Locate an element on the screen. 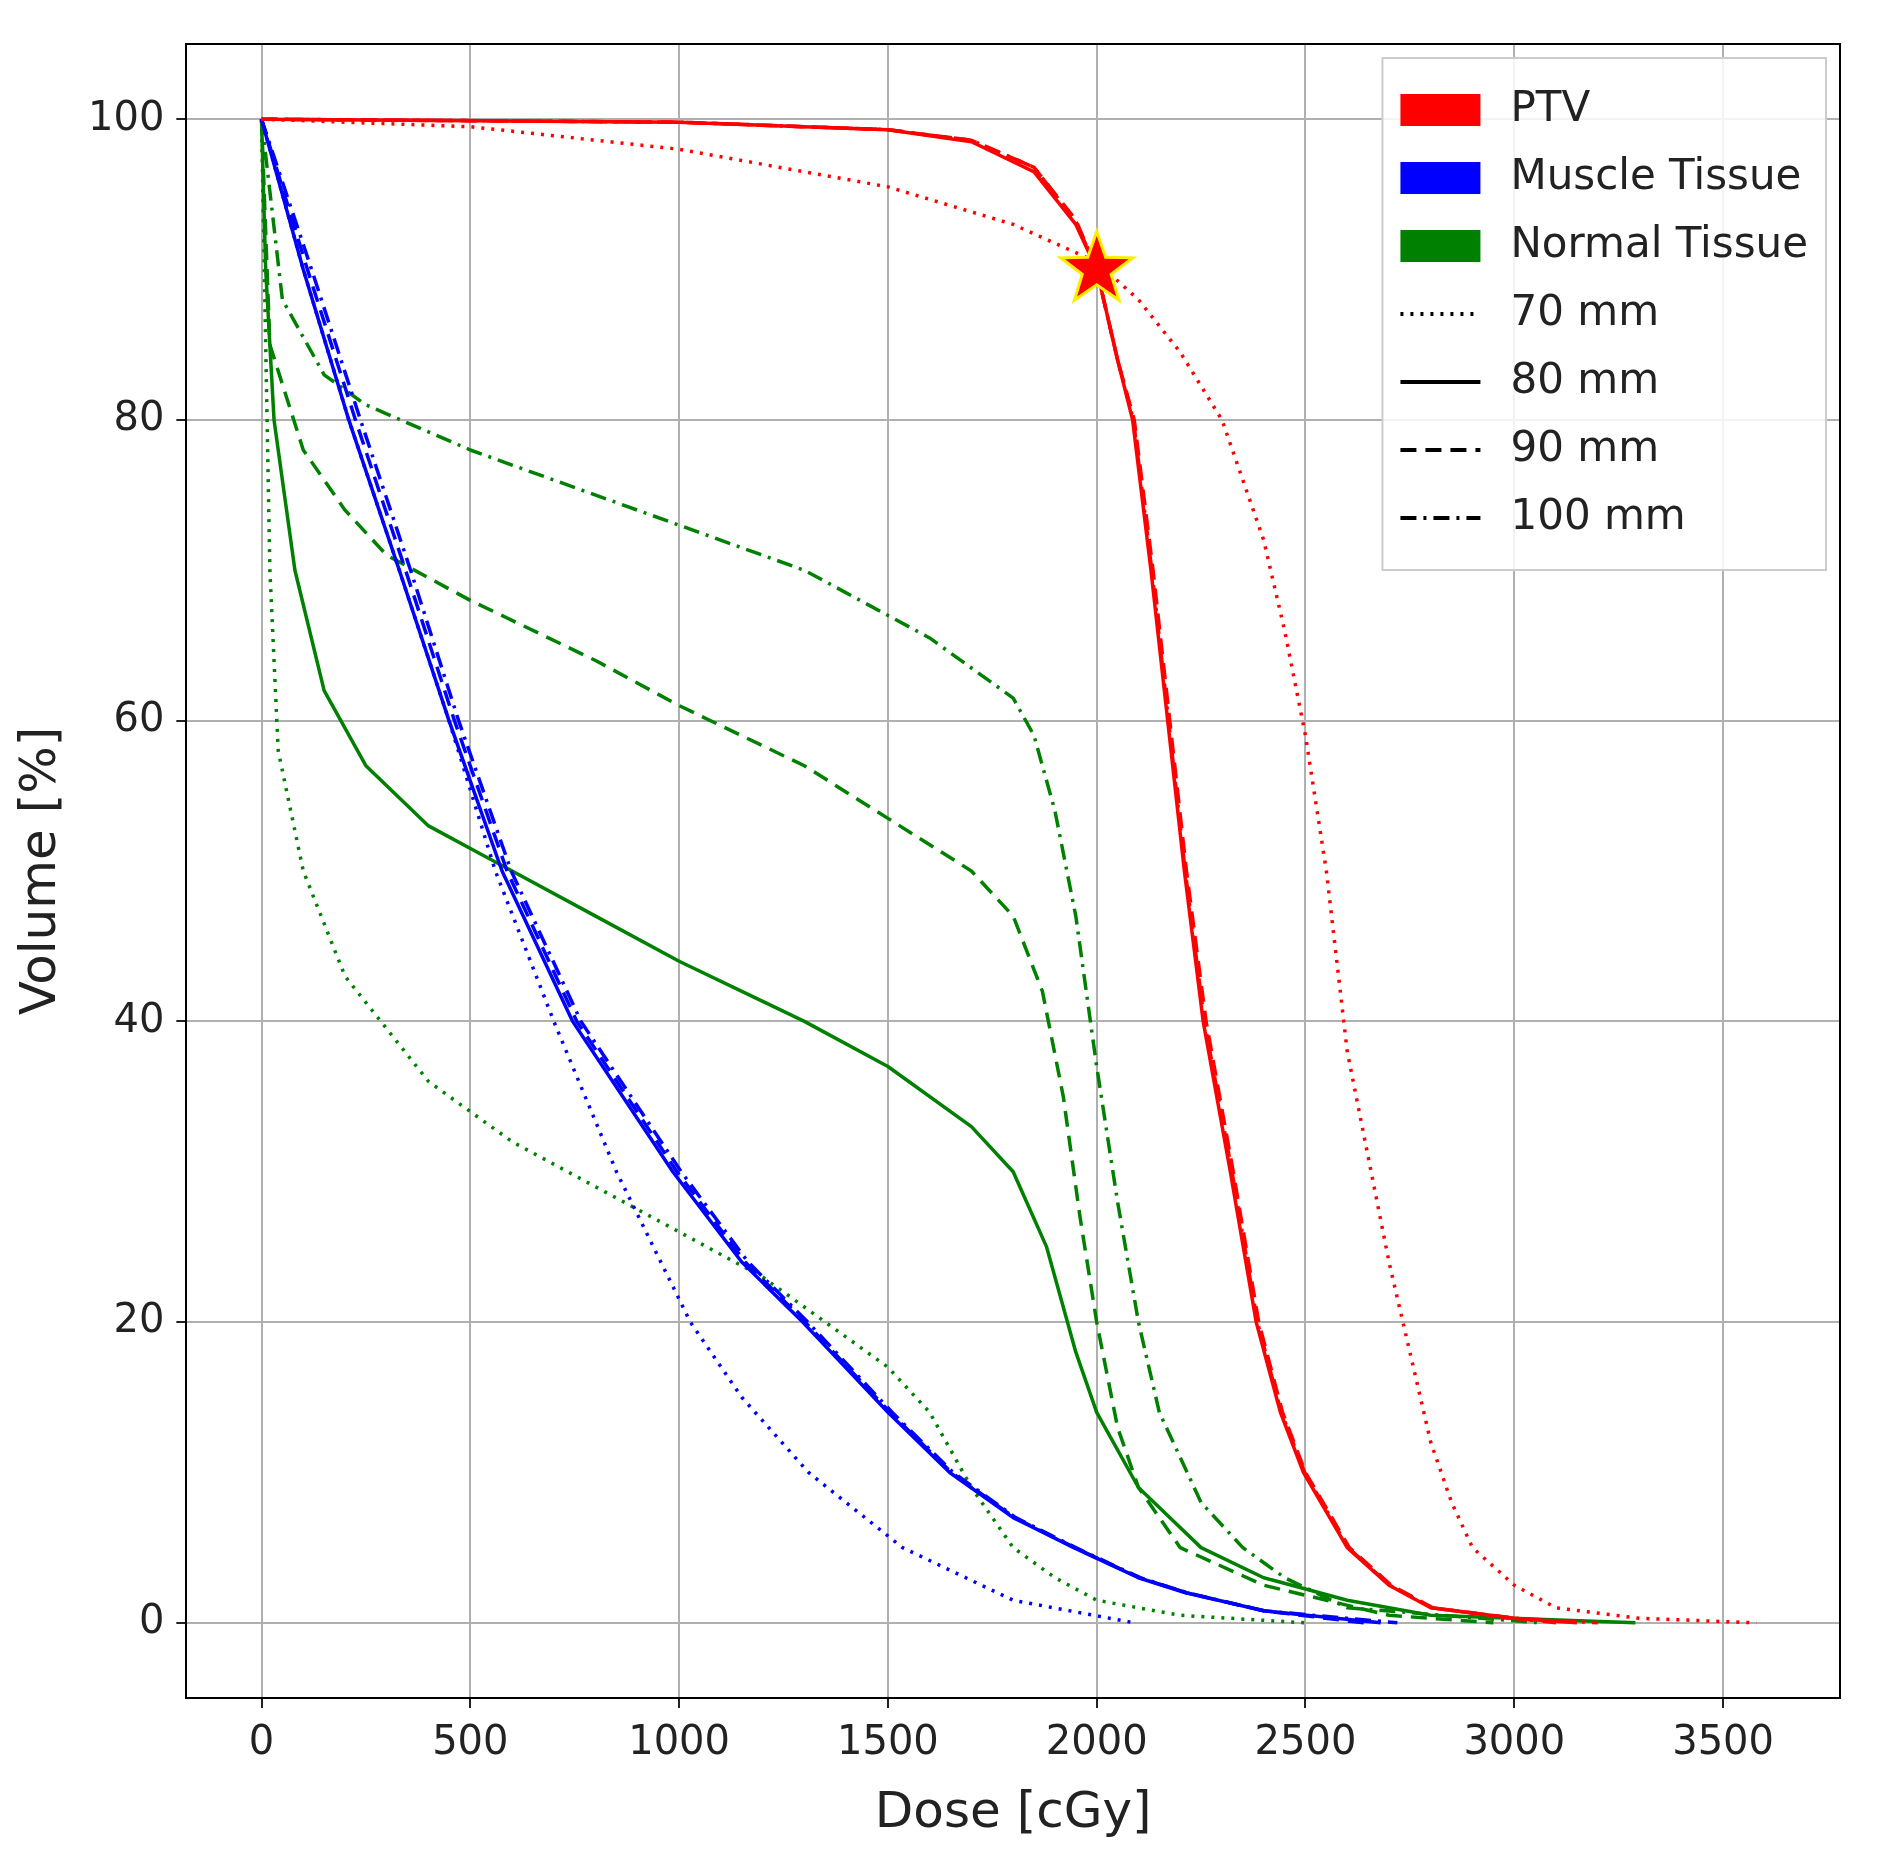 The height and width of the screenshot is (1874, 1885). legend-label: 80 mm is located at coordinates (1585, 378).